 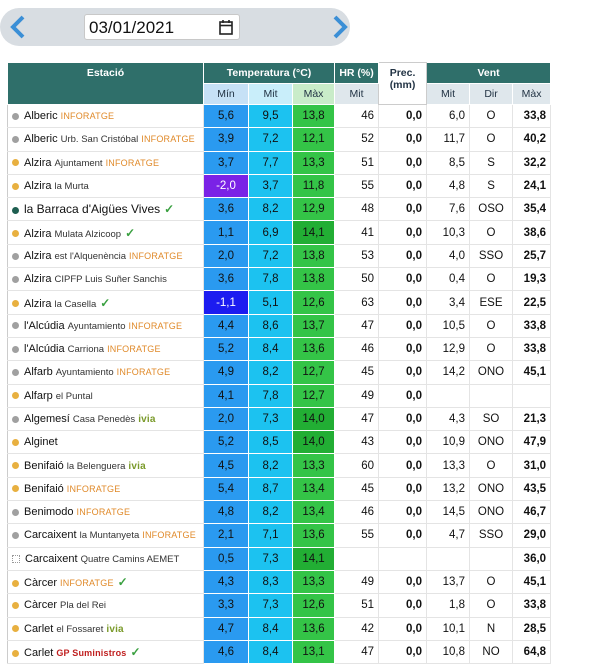 What do you see at coordinates (313, 465) in the screenshot?
I see `max-cell: 13,3` at bounding box center [313, 465].